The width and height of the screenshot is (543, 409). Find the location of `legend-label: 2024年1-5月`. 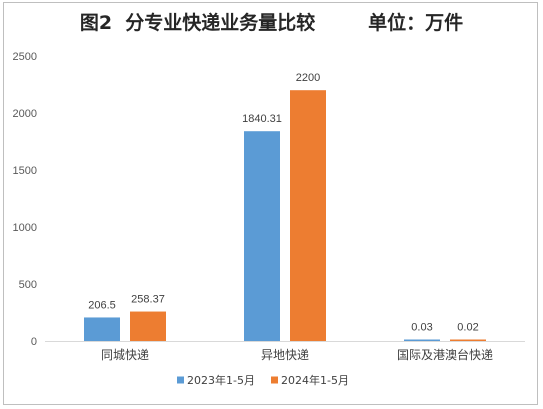

legend-label: 2024年1-5月 is located at coordinates (315, 380).